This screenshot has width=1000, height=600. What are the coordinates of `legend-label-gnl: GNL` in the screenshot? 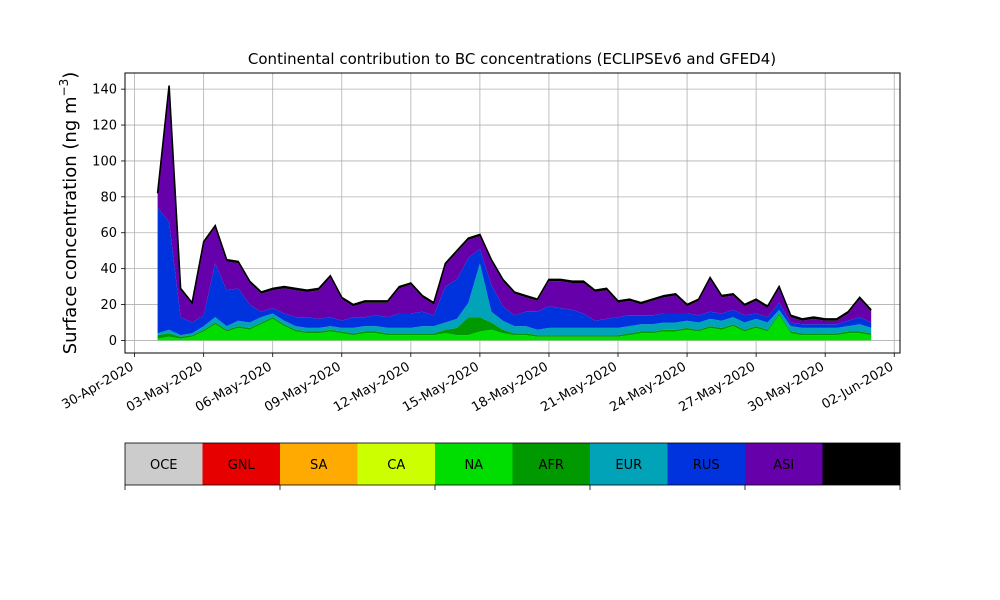 It's located at (242, 465).